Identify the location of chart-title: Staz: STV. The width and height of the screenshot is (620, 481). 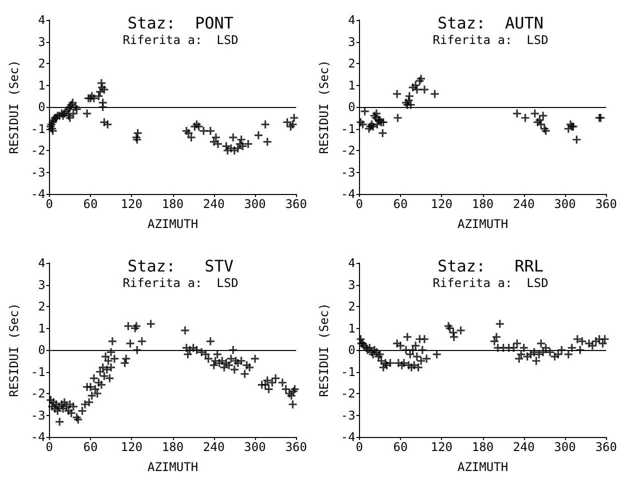
(181, 266).